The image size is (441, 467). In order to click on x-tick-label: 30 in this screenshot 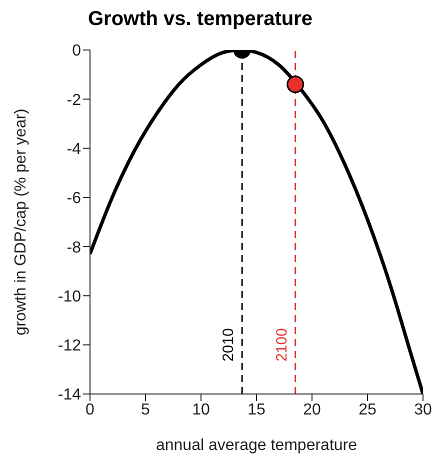, I will do `click(423, 409)`.